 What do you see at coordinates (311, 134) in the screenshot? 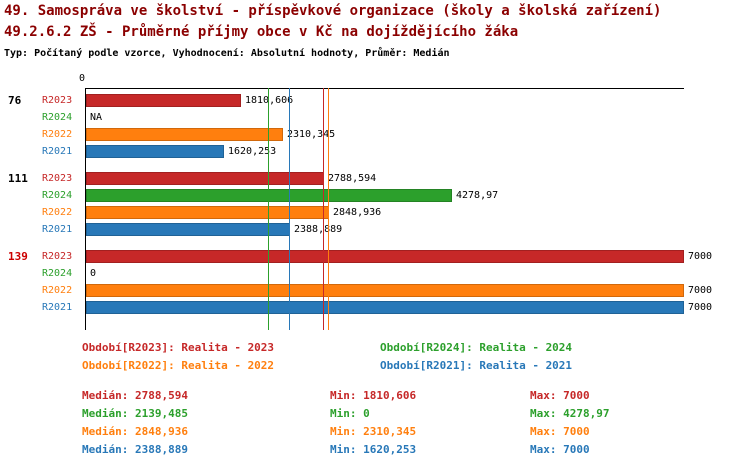
I see `bar-value-label: 2310,345` at bounding box center [311, 134].